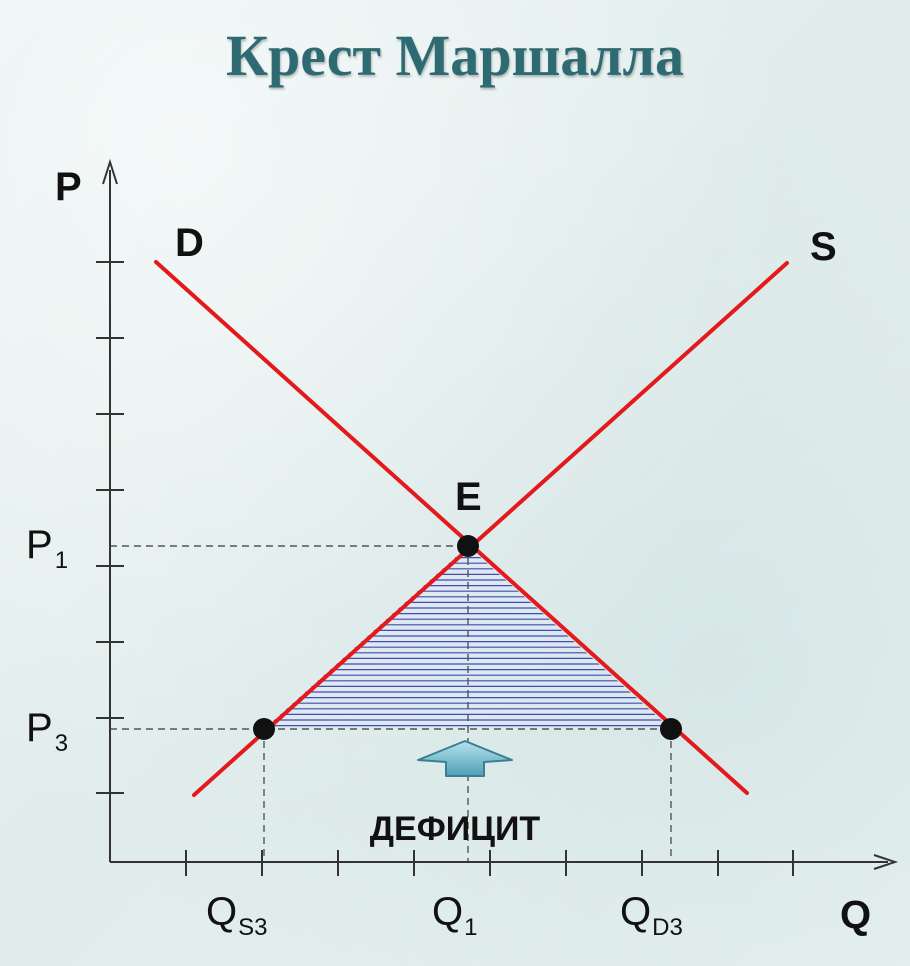 The image size is (910, 966). What do you see at coordinates (264, 729) in the screenshot?
I see `qs3-point` at bounding box center [264, 729].